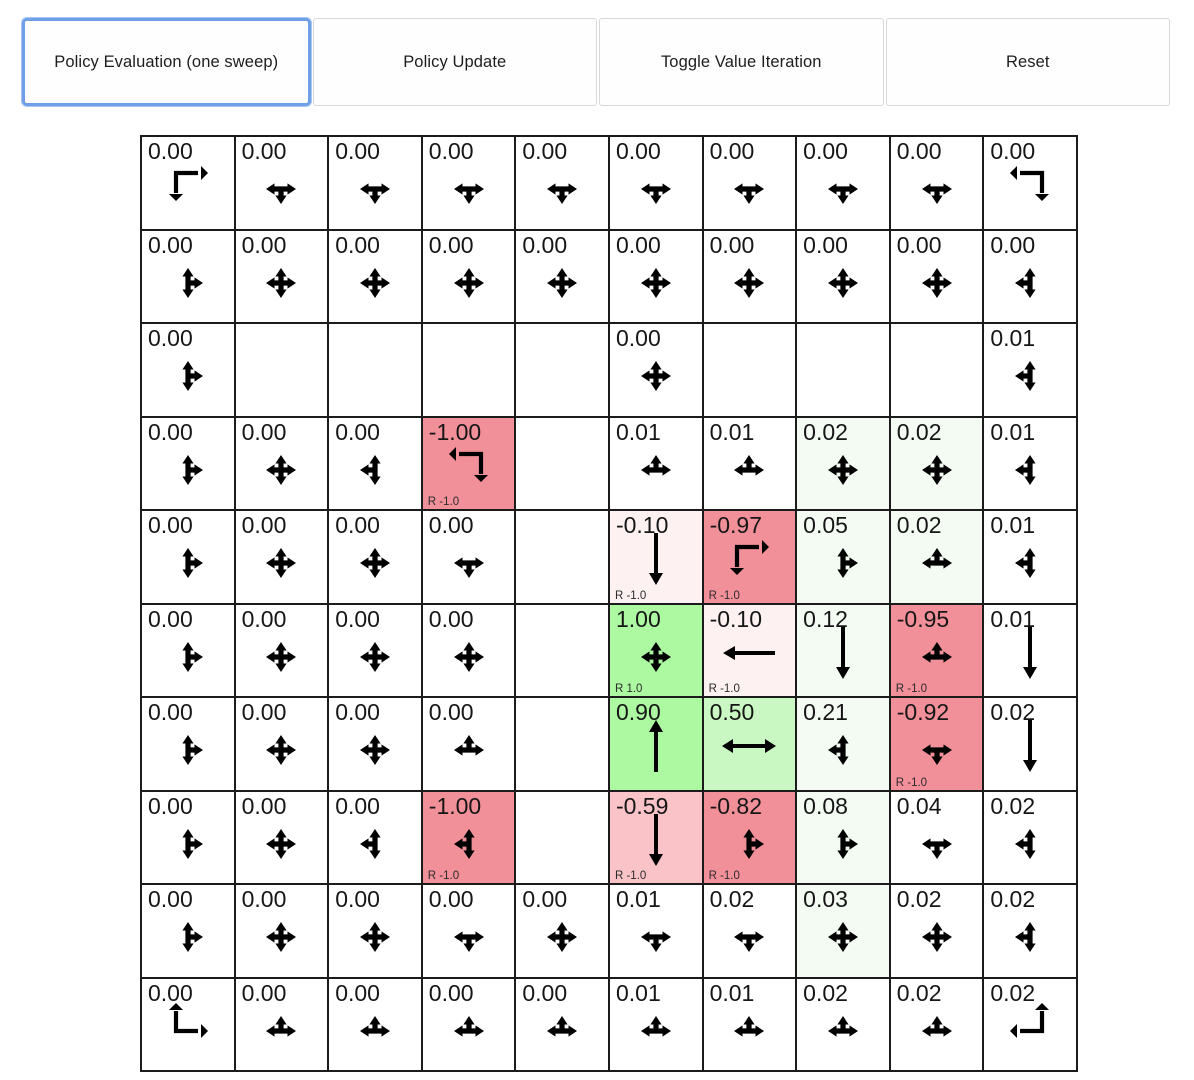 The width and height of the screenshot is (1194, 1080). What do you see at coordinates (749, 837) in the screenshot?
I see `grid-cell: -0.82 R -1.0` at bounding box center [749, 837].